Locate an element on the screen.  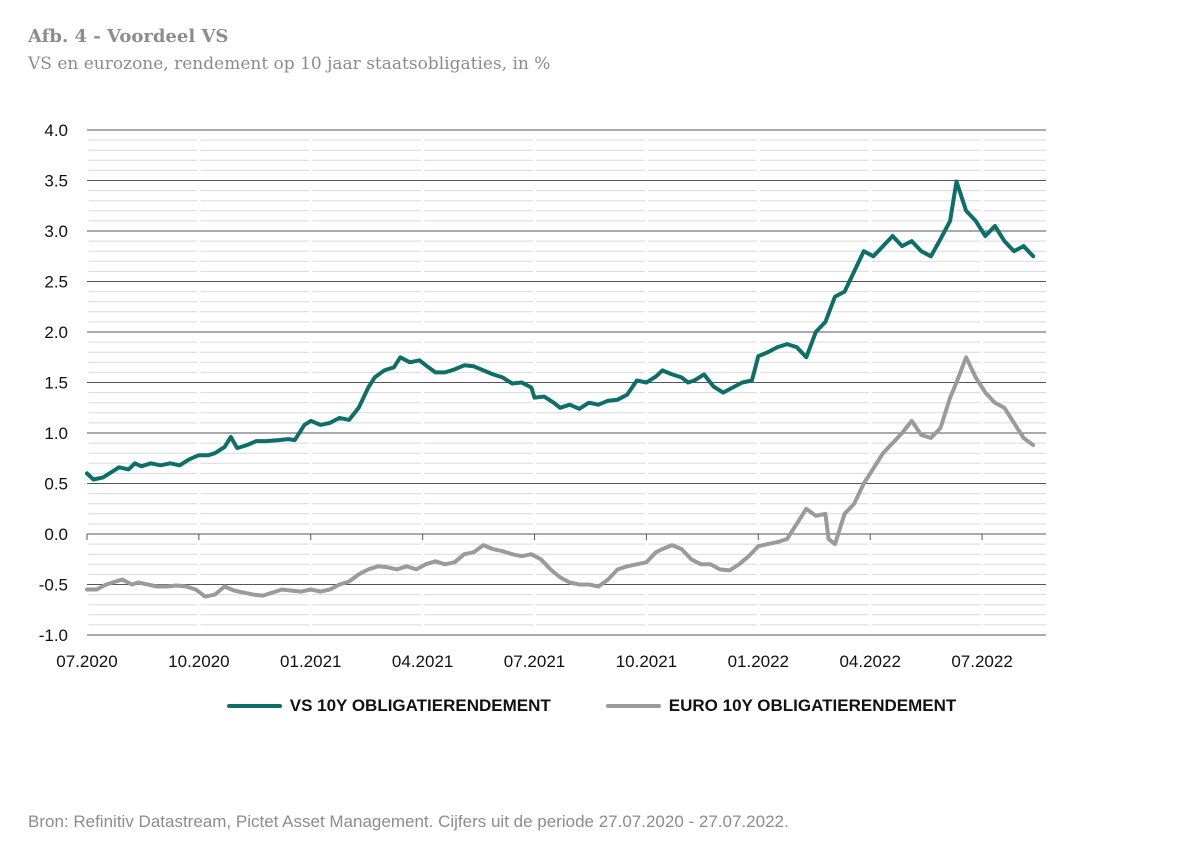
x-tick-label: 01.2022 is located at coordinates (758, 661).